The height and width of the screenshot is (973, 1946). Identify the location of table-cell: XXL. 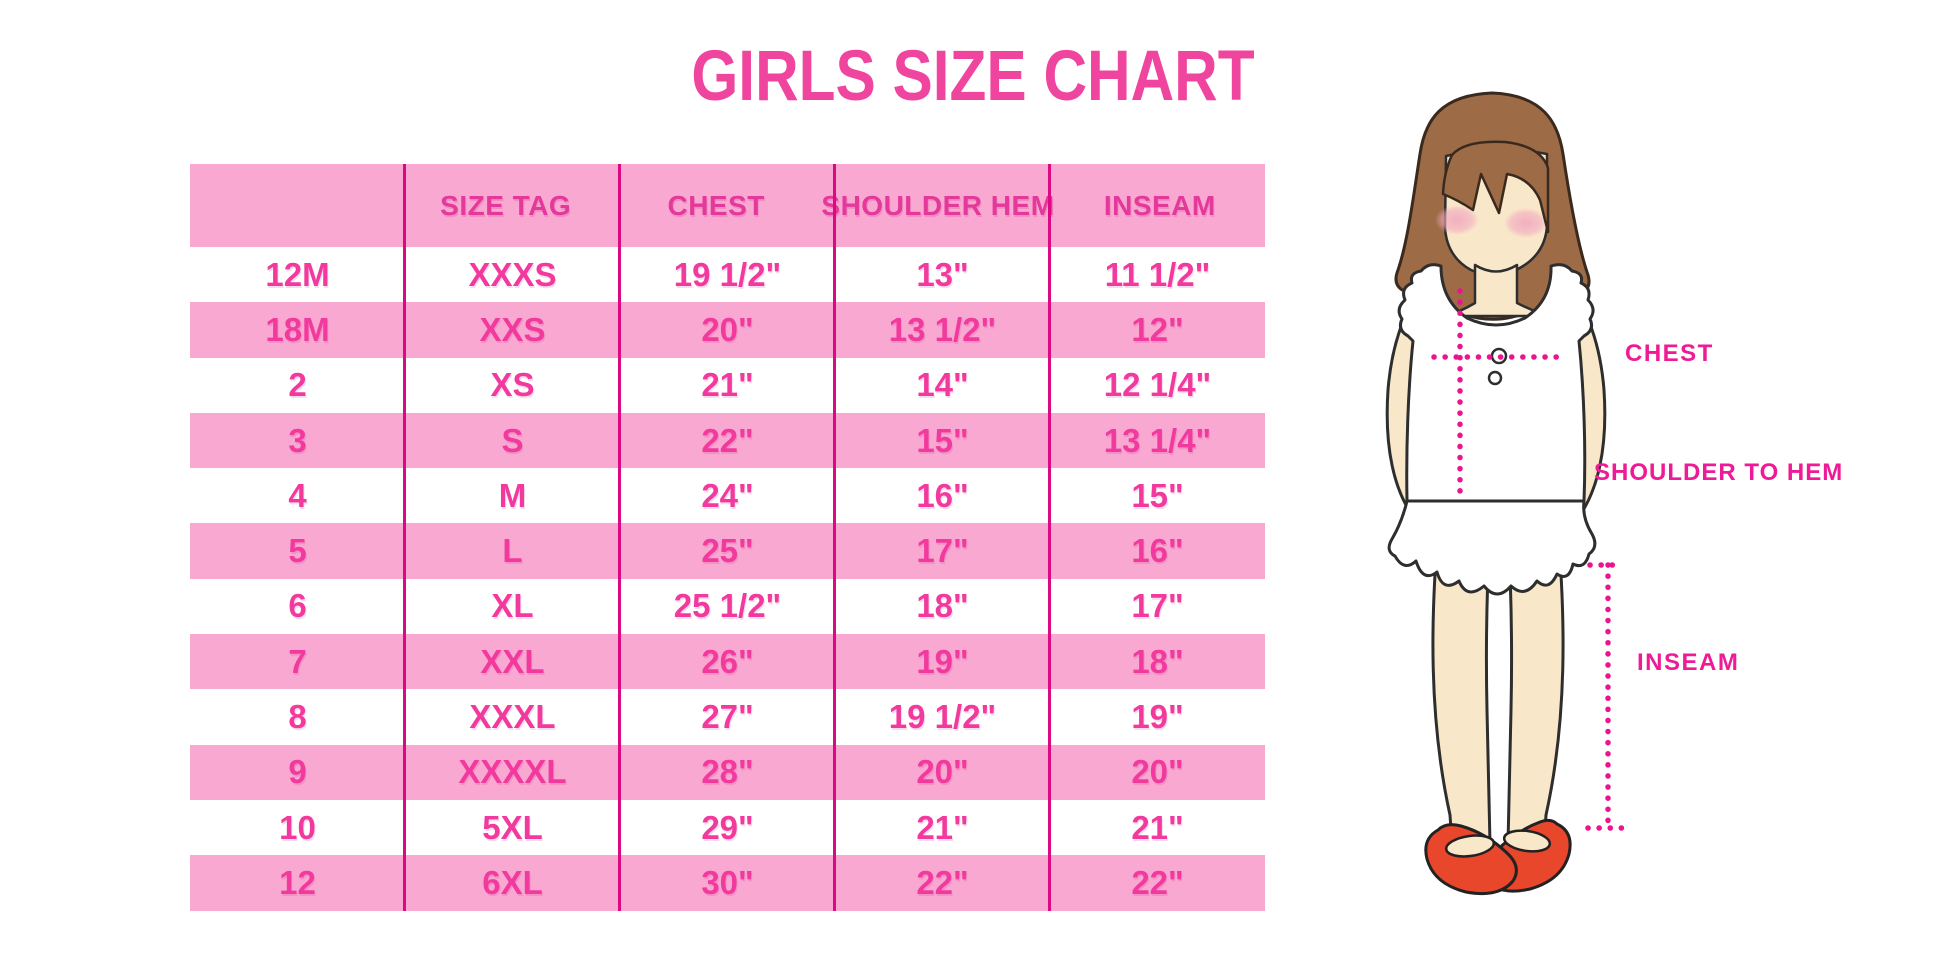
(512, 661).